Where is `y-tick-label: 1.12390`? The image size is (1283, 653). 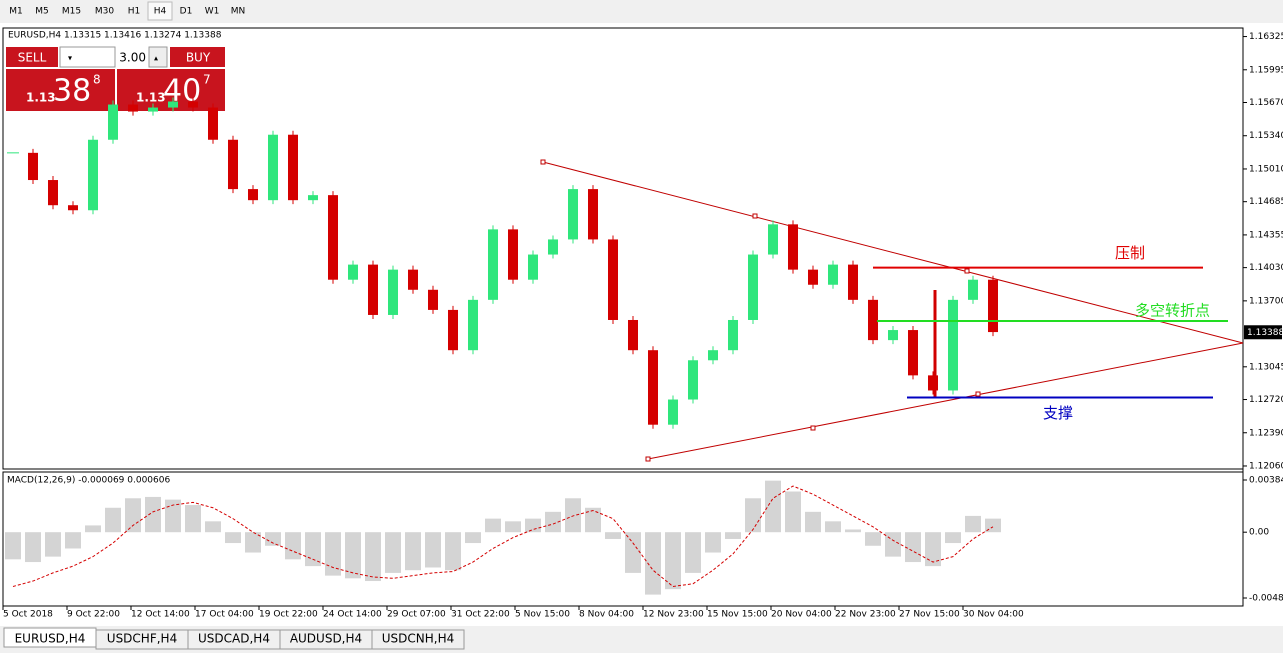
y-tick-label: 1.12390 is located at coordinates (1266, 433).